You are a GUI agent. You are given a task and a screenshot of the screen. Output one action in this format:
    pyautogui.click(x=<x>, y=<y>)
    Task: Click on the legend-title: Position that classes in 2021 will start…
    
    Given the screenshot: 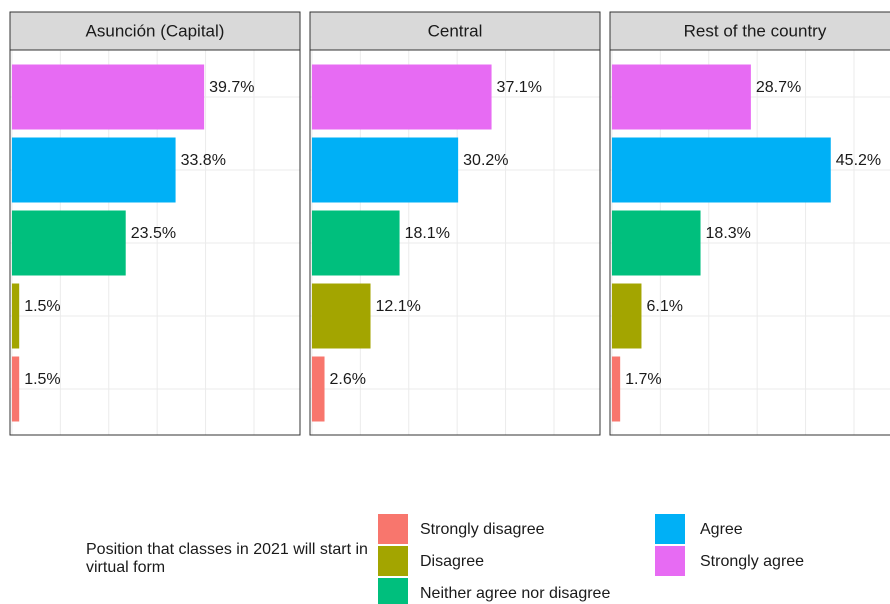 What is the action you would take?
    pyautogui.click(x=227, y=558)
    